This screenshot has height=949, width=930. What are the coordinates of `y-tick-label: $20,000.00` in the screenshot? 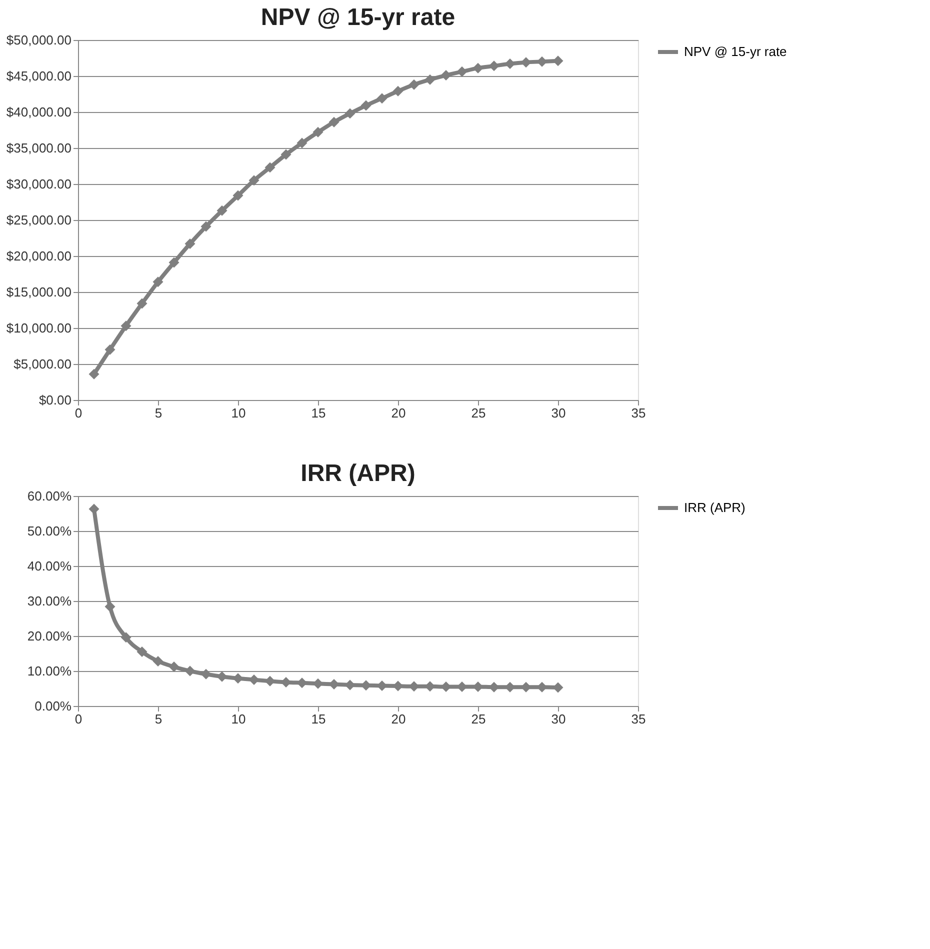 It's located at (39, 256).